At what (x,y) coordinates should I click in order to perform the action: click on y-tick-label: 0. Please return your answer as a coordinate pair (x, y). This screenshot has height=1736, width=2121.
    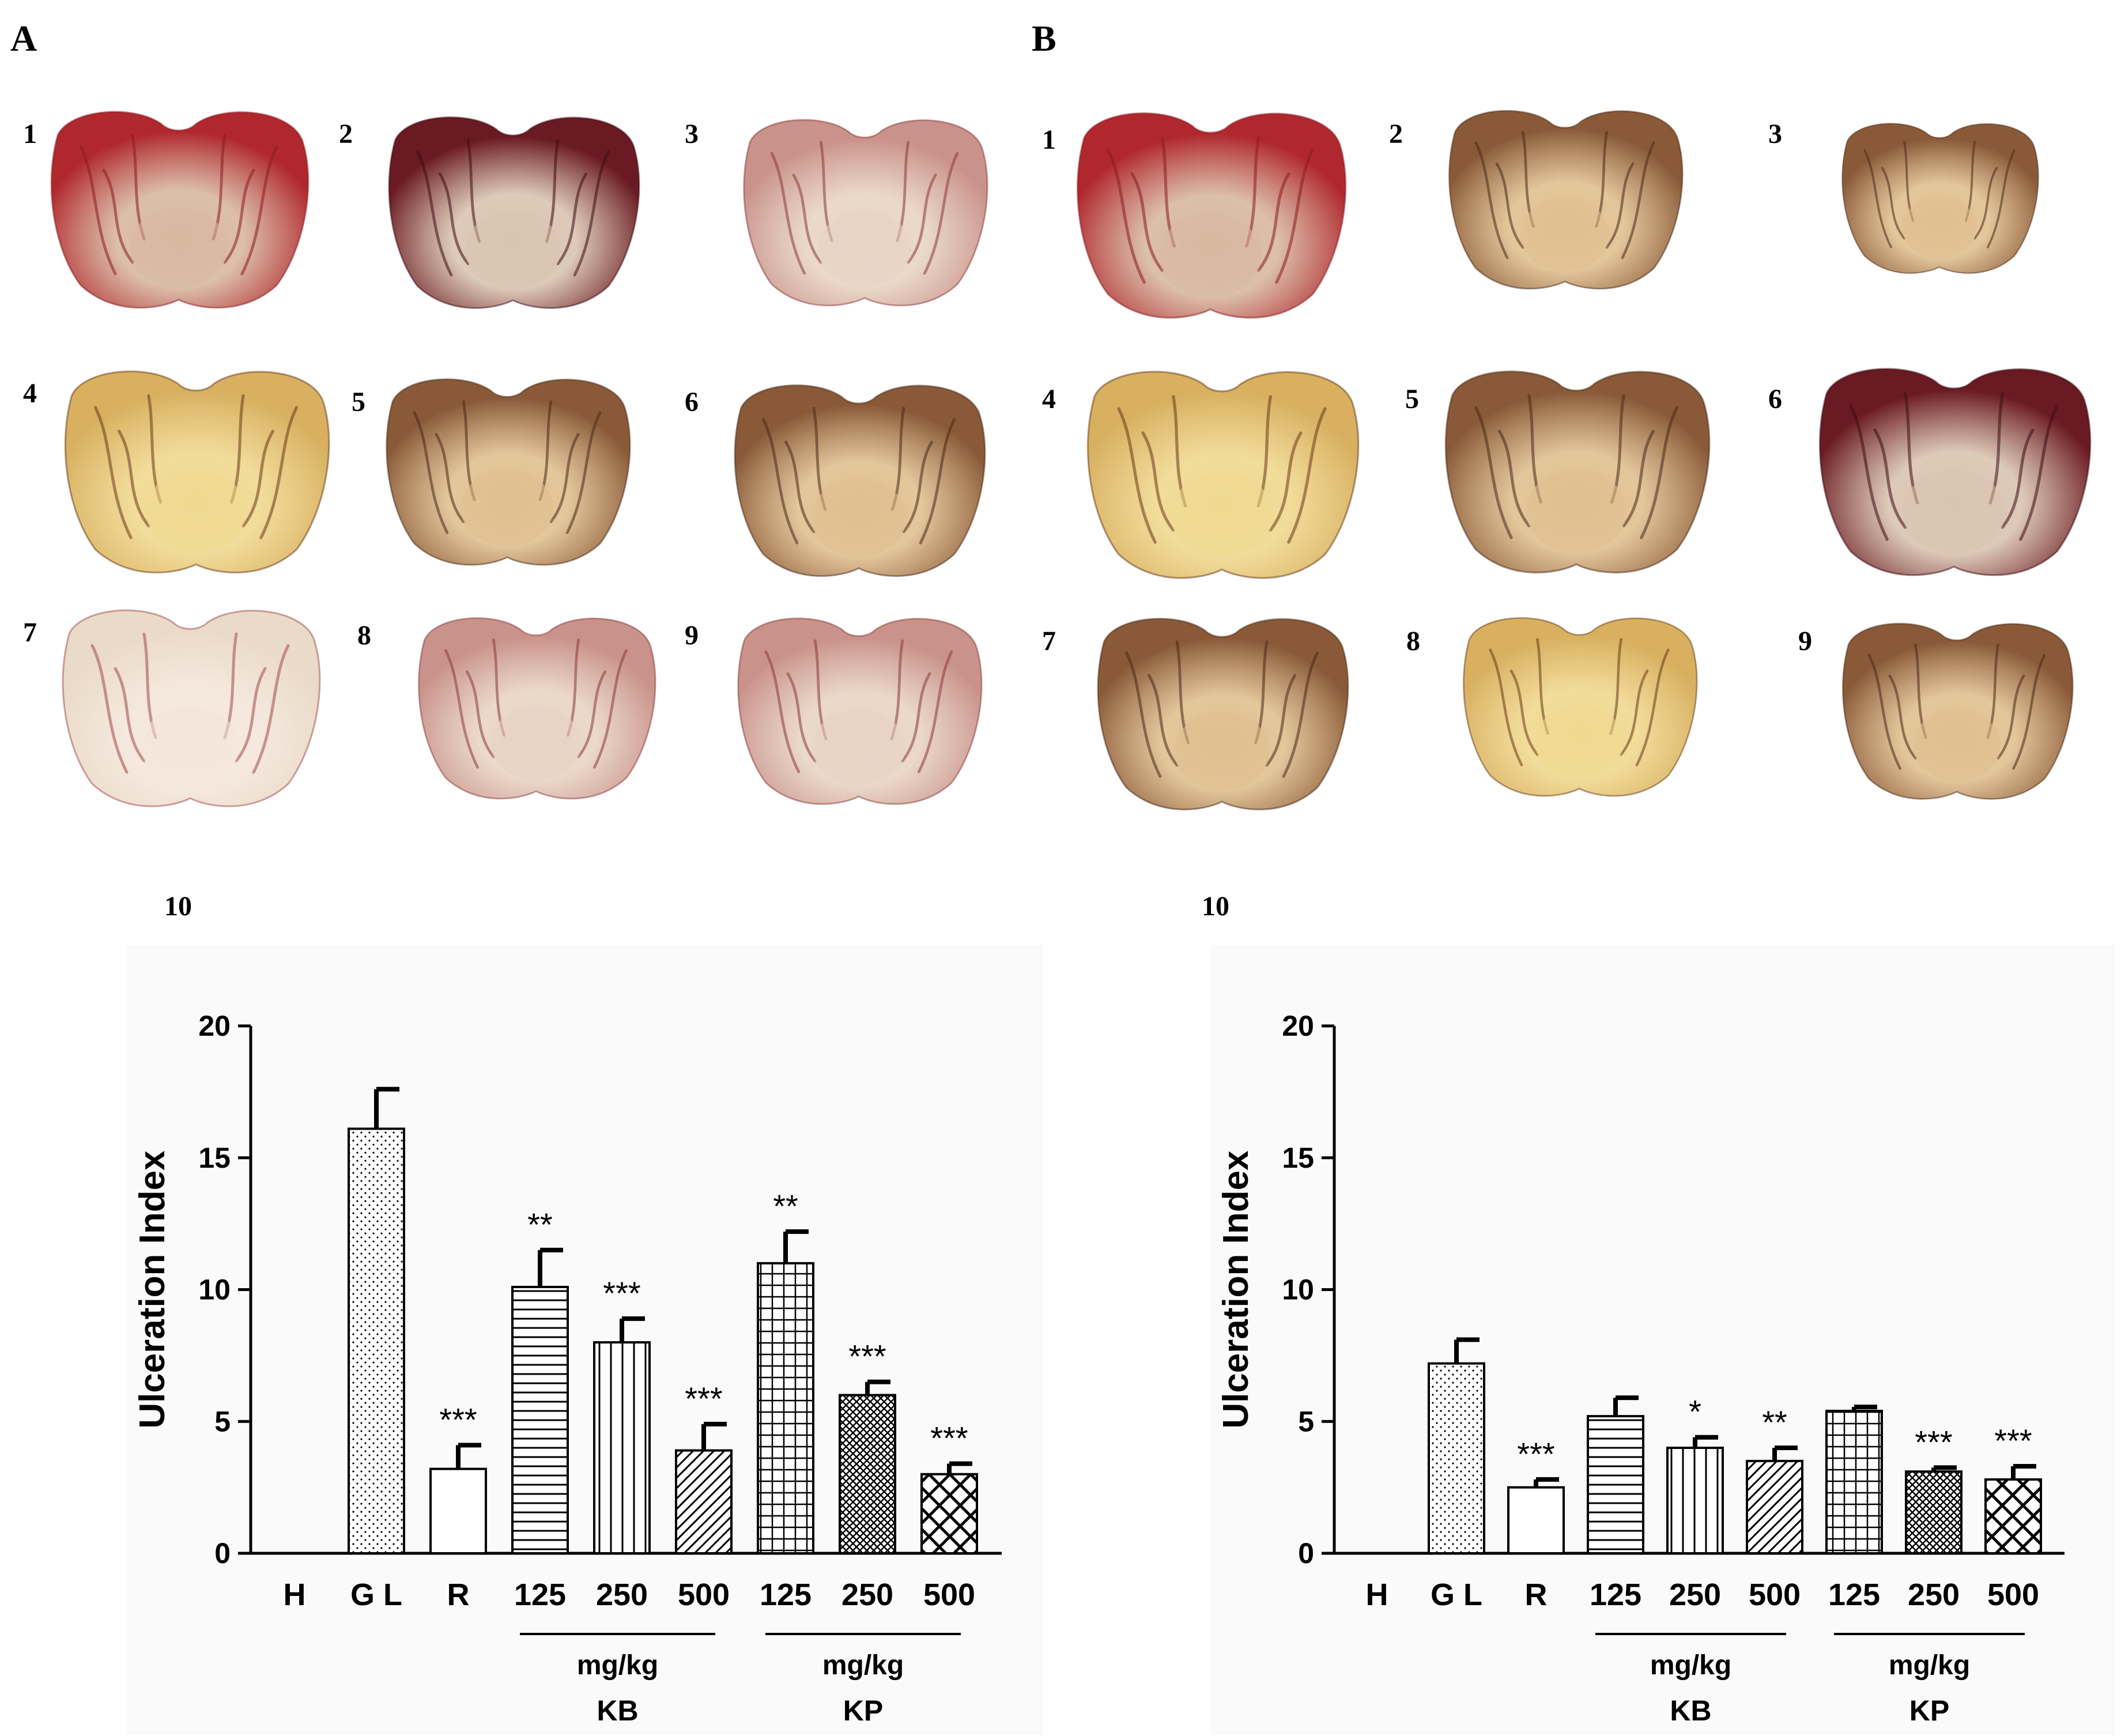
    Looking at the image, I should click on (222, 1553).